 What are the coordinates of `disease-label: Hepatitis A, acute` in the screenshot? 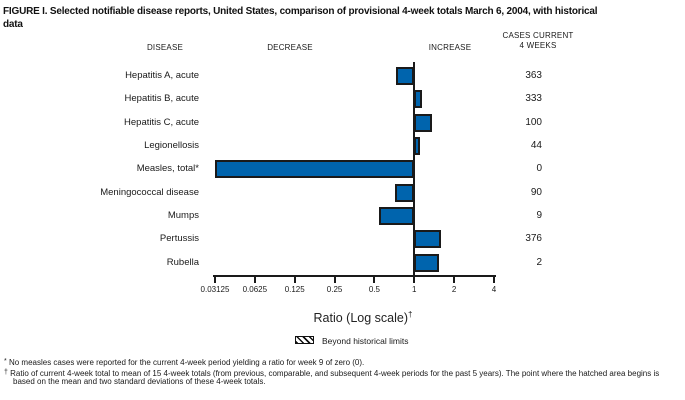 It's located at (162, 75).